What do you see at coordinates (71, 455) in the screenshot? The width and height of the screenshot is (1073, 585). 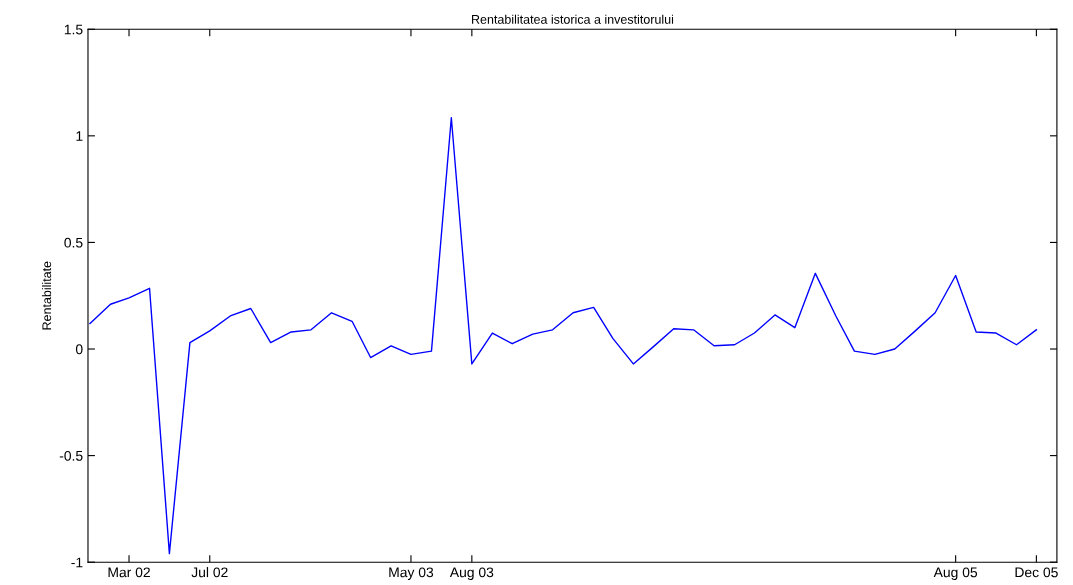 I see `y-tick-label: -0.5` at bounding box center [71, 455].